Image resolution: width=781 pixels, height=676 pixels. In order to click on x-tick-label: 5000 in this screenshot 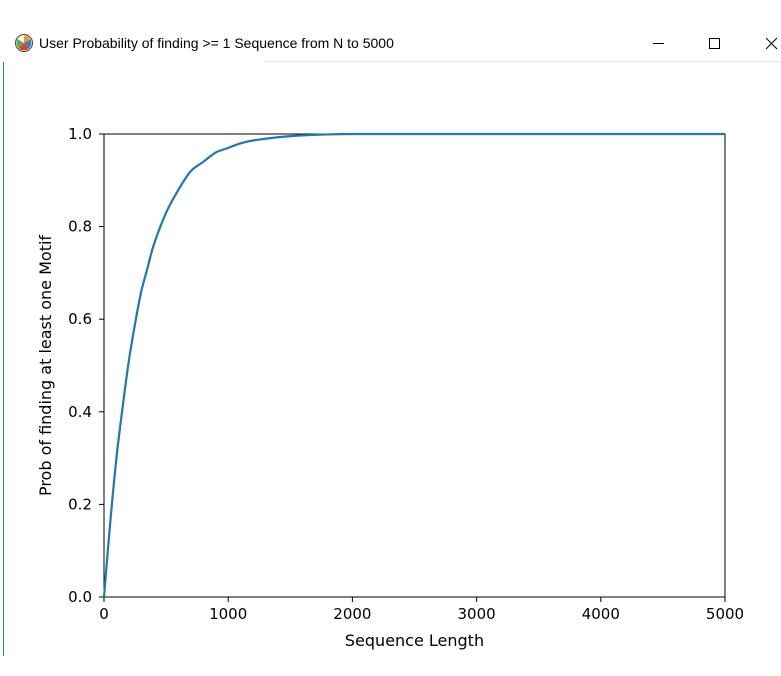, I will do `click(725, 614)`.